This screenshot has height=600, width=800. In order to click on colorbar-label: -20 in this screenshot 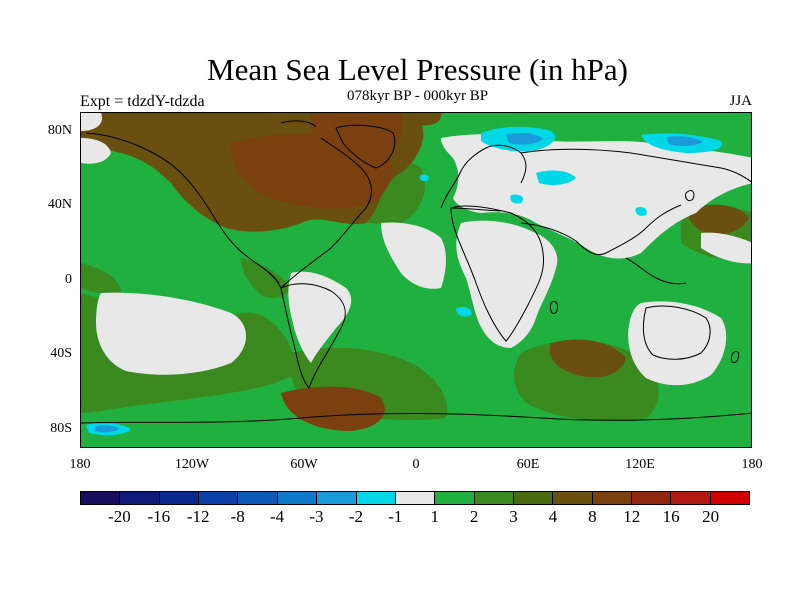, I will do `click(119, 516)`.